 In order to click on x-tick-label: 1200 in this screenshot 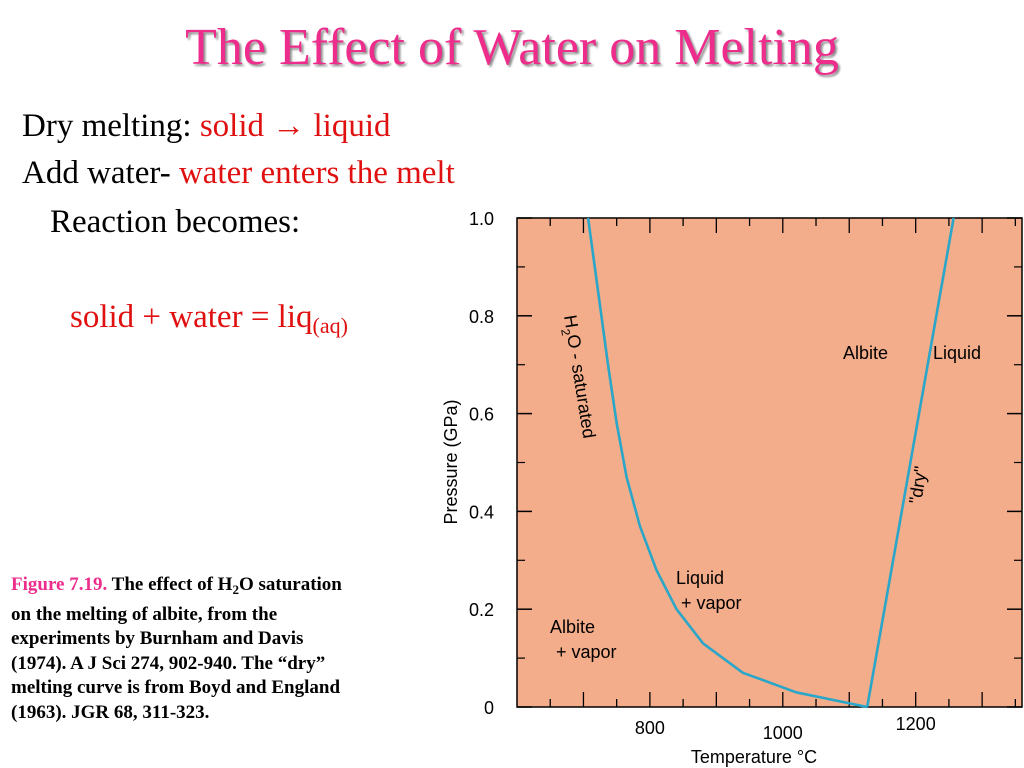, I will do `click(916, 724)`.